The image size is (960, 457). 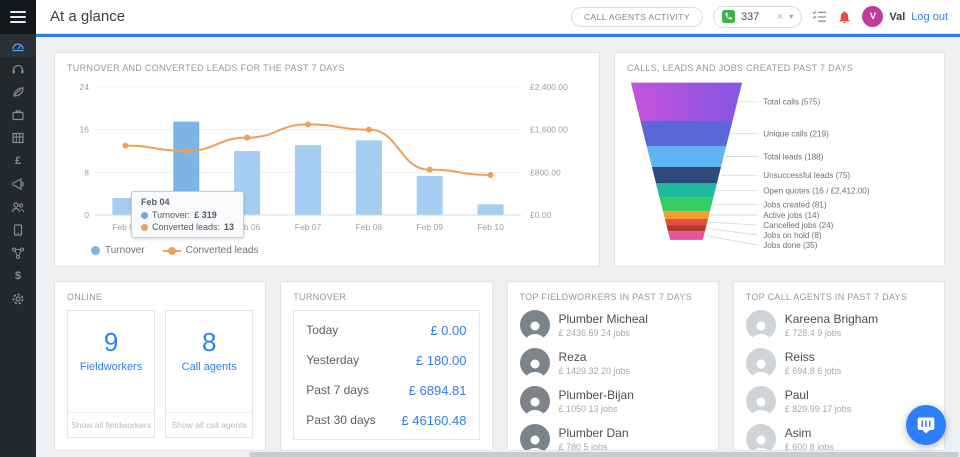 I want to click on sidebar-item-customers, so click(x=18, y=206).